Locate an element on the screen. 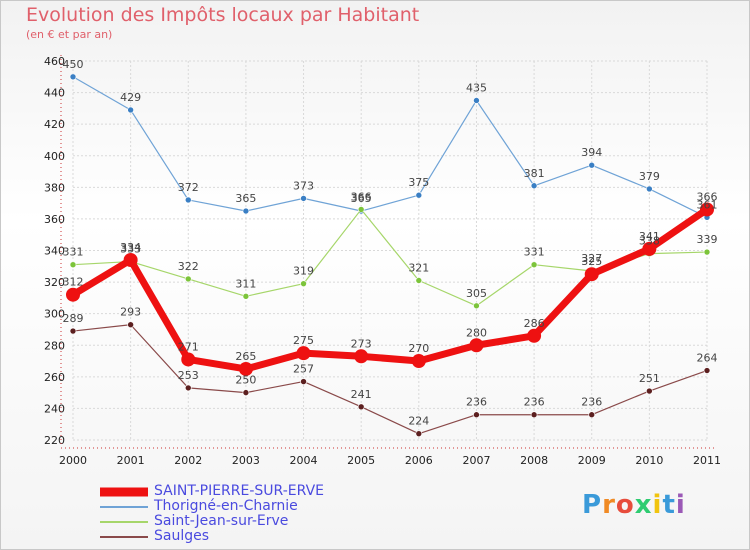 This screenshot has height=550, width=750. data-label: 305 is located at coordinates (476, 293).